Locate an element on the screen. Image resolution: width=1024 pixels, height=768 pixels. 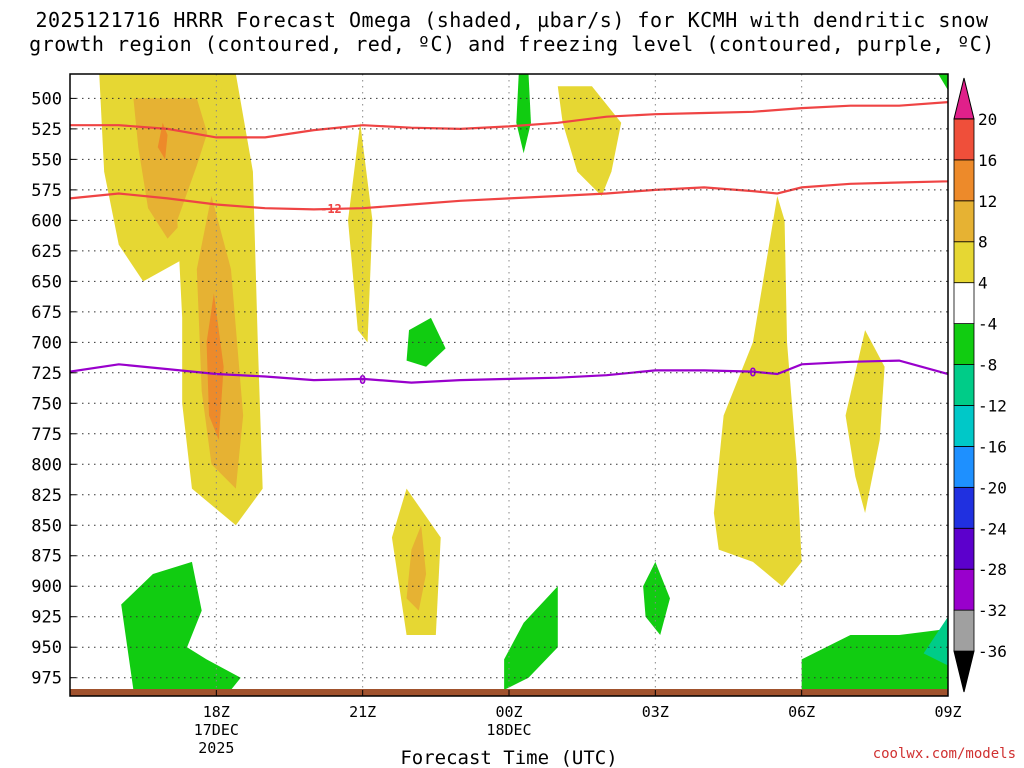
y-tick-label: 600 is located at coordinates (46, 221).